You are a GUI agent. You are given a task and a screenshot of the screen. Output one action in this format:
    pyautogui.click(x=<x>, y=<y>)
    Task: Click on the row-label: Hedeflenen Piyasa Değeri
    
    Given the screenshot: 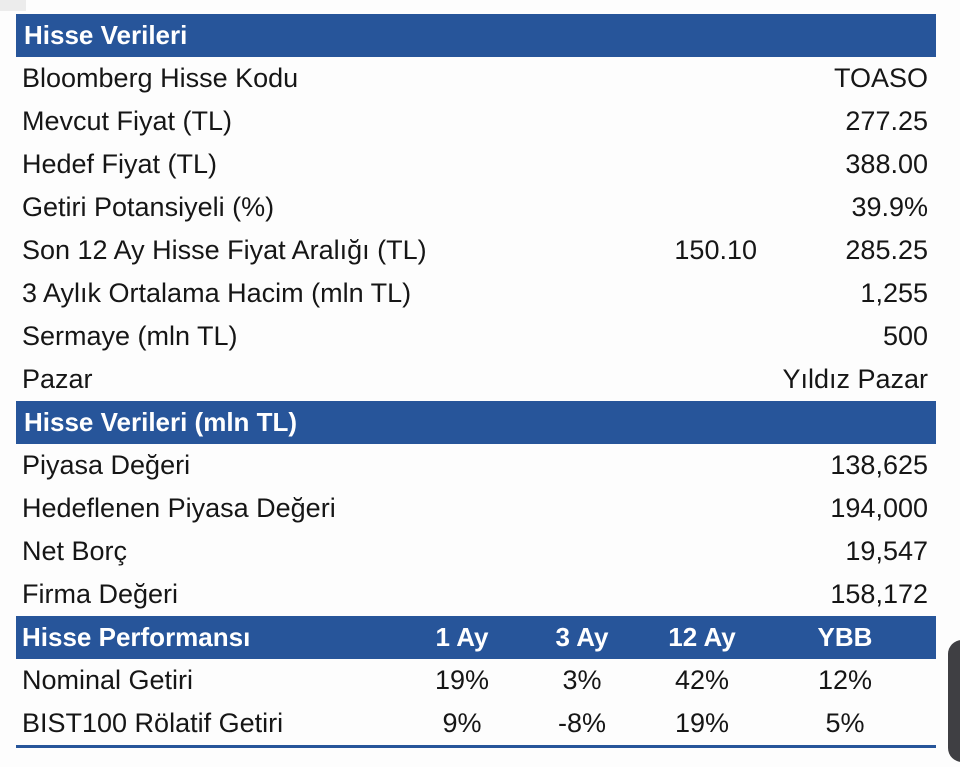 What is the action you would take?
    pyautogui.click(x=179, y=508)
    